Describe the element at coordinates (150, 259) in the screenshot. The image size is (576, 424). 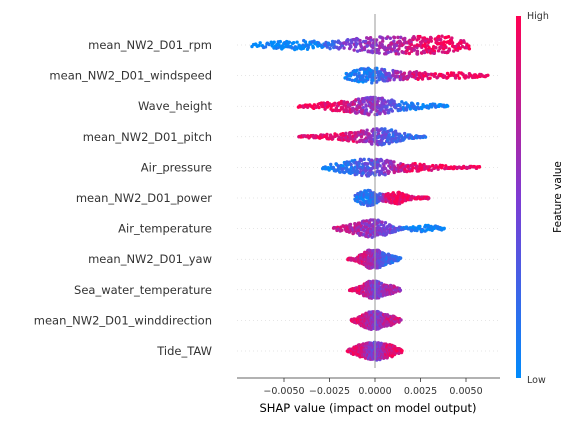
I see `feature-label-mean-nw2-d01-yaw: mean_NW2_D01_yaw` at that location.